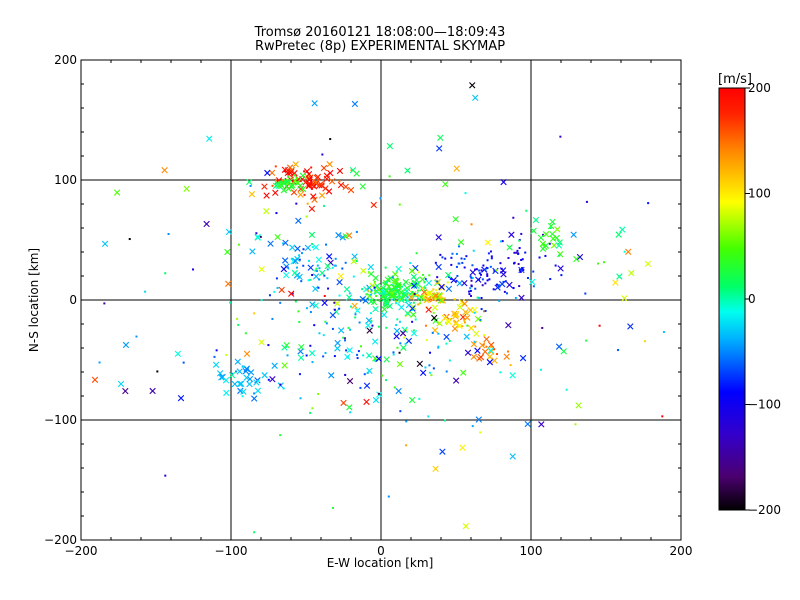 The image size is (800, 600). Describe the element at coordinates (73, 300) in the screenshot. I see `y-tick-label: 0` at that location.